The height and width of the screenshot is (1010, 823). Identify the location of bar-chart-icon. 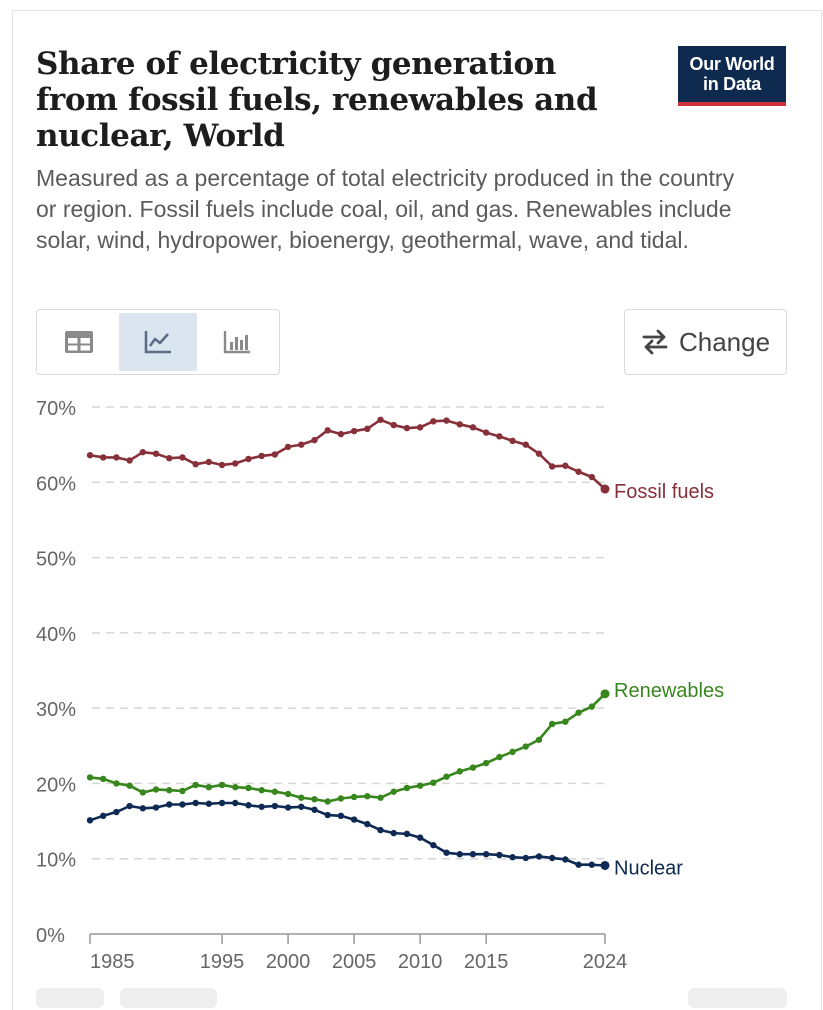
(236, 342).